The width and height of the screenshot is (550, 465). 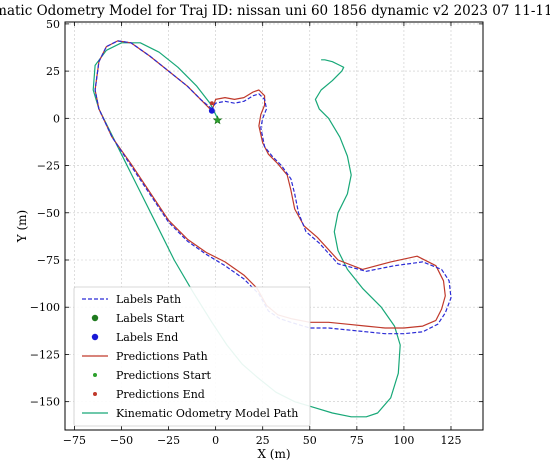 I want to click on legend-label-kinematic-odometry-model-path: Kinematic Odometry Model Path, so click(x=207, y=413).